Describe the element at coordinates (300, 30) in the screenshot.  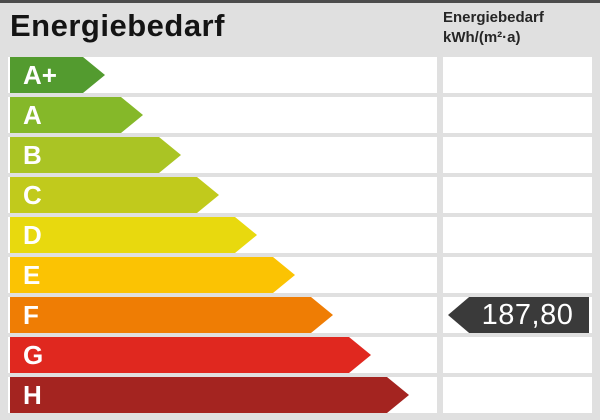
I see `header: Energiebedarf Energiebedarf kWh/(m²·a)` at that location.